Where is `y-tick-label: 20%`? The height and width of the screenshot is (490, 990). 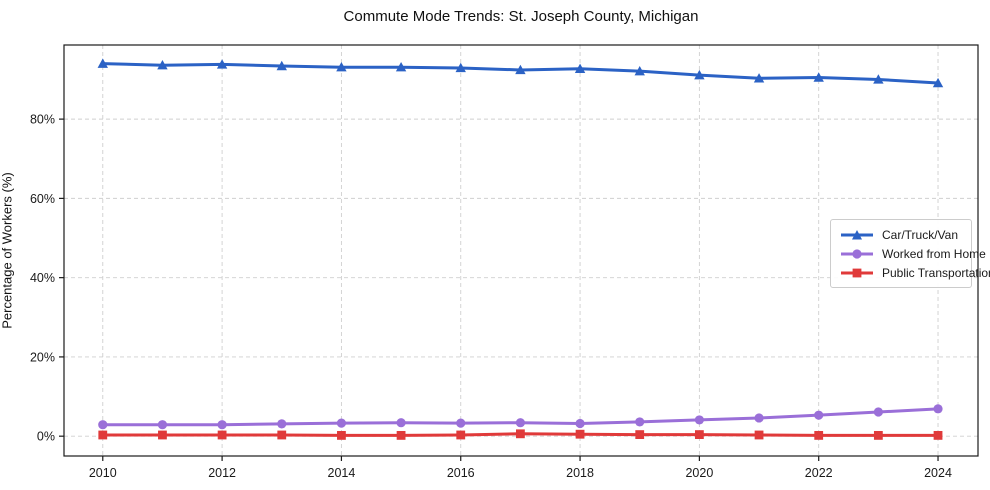 y-tick-label: 20% is located at coordinates (42, 357).